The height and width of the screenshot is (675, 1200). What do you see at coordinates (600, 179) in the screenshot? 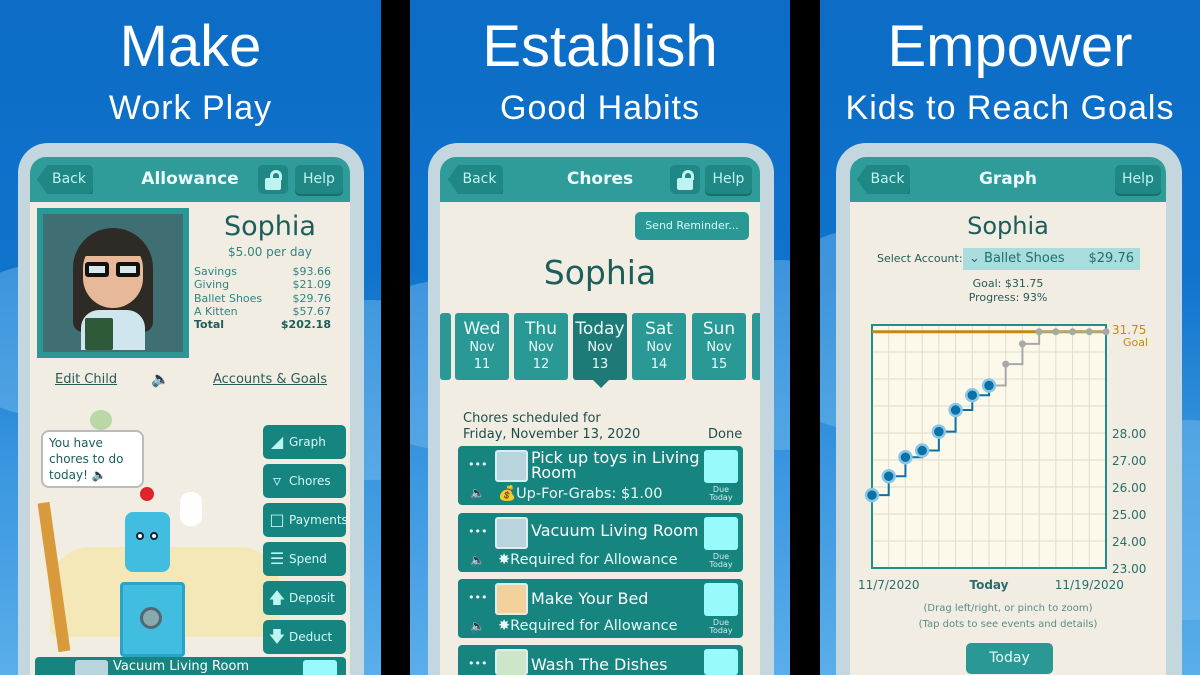
I see `header-bar: Chores Back Help` at bounding box center [600, 179].